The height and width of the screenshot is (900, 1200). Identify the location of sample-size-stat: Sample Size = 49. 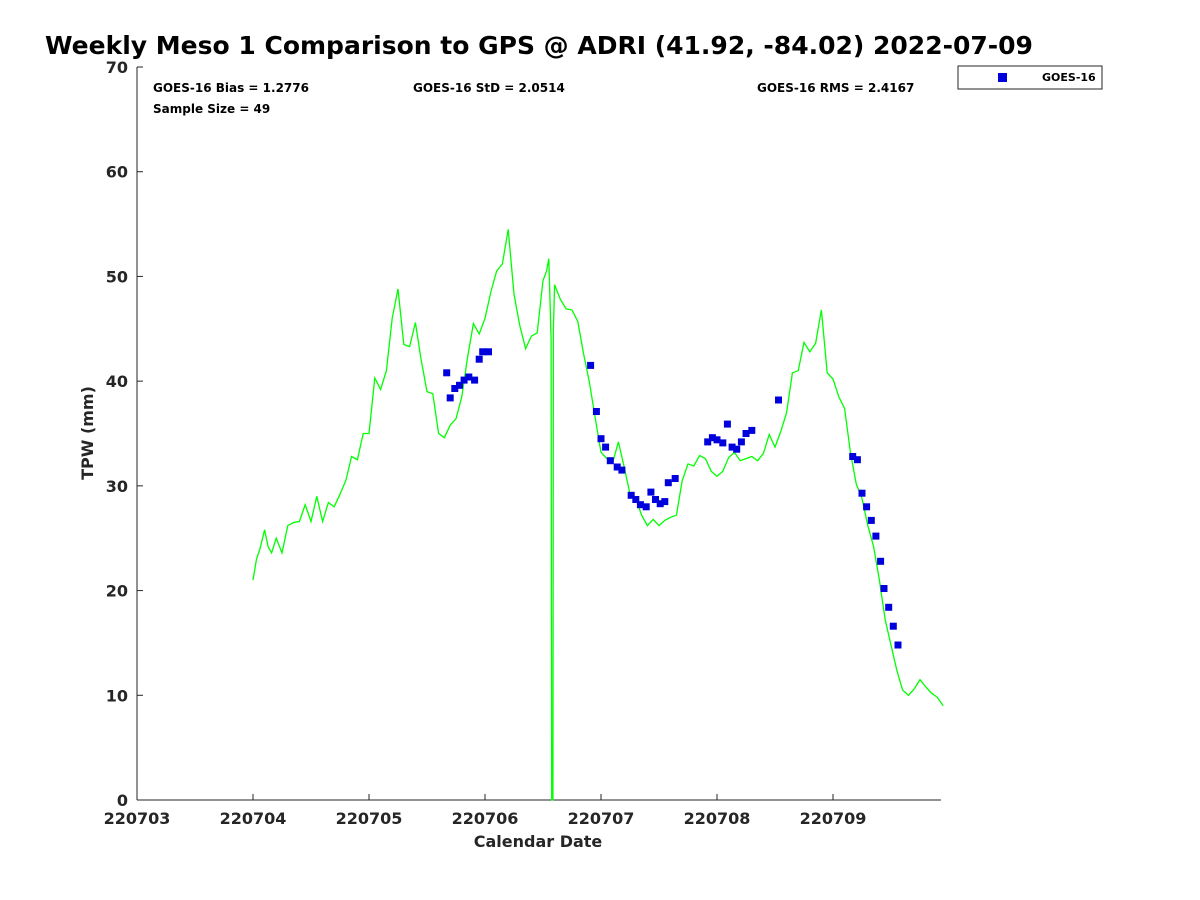
(211, 109).